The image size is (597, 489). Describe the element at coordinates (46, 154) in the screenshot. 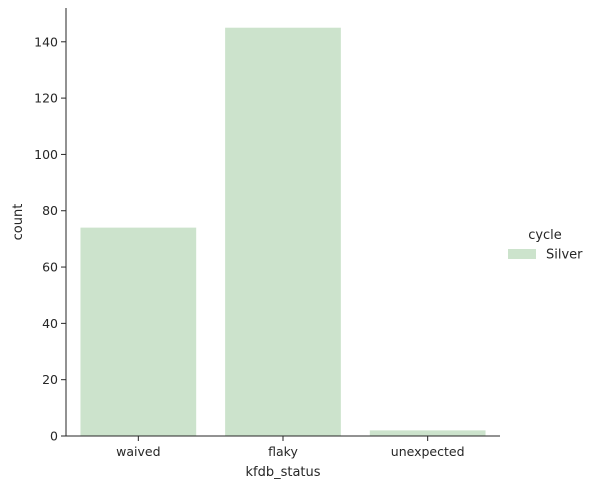

I see `y-tick-label: 100` at that location.